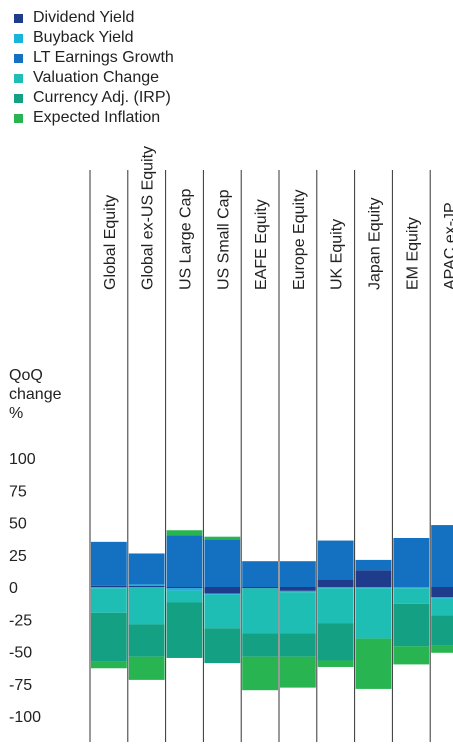  Describe the element at coordinates (103, 57) in the screenshot. I see `legend-label: LT Earnings Growth` at that location.